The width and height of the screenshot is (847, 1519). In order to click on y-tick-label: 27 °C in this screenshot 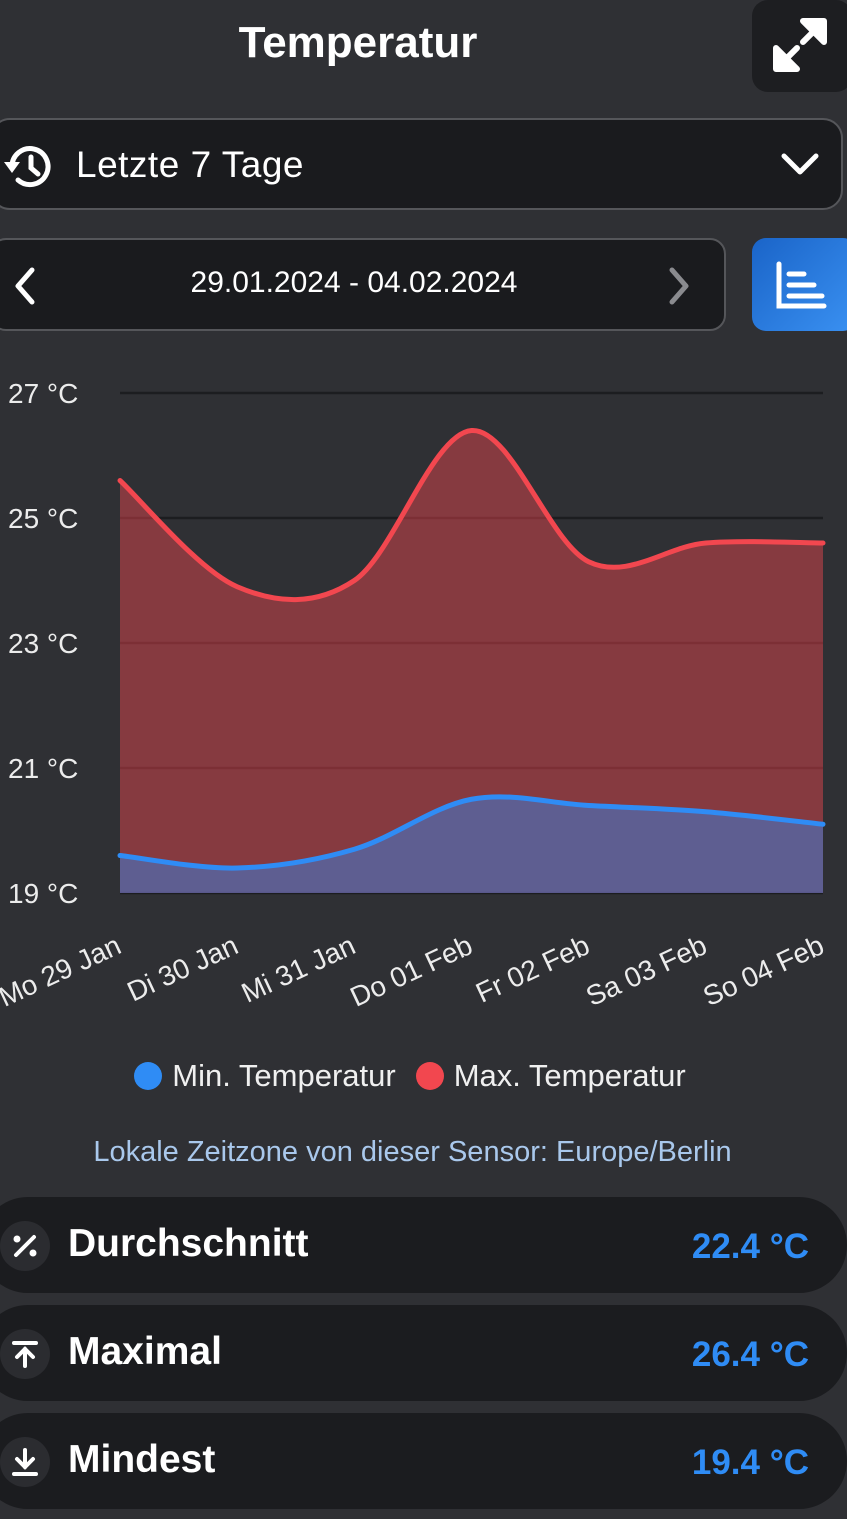, I will do `click(43, 393)`.